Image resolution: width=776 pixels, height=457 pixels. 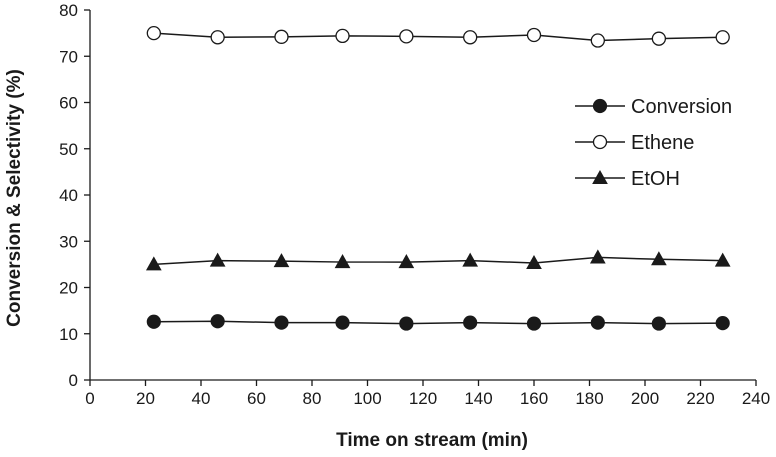 I want to click on series-etoh, so click(x=438, y=260).